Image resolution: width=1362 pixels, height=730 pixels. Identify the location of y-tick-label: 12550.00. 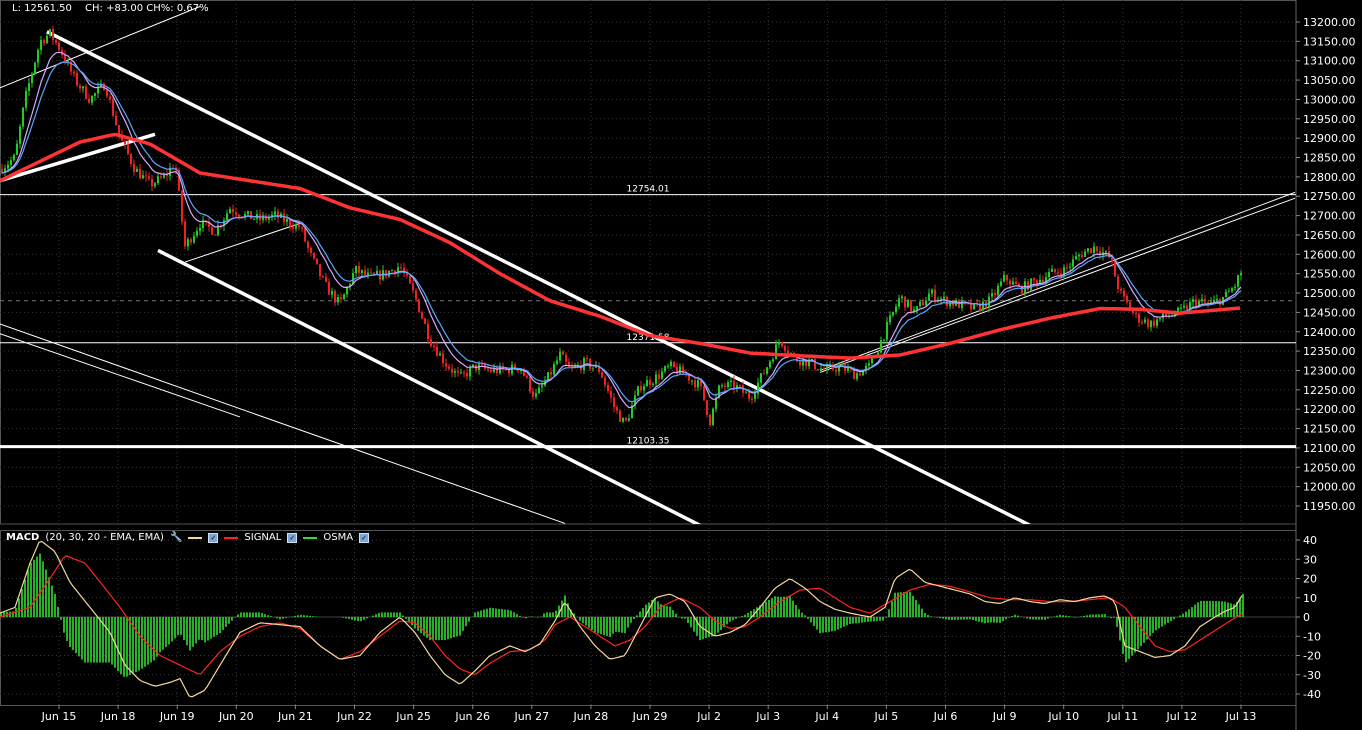
(1329, 274).